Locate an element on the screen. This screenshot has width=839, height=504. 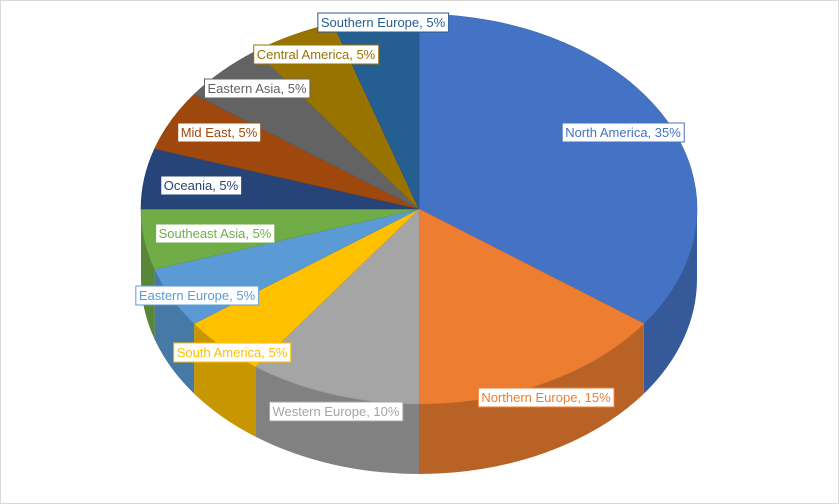
data-label-northern-europe: Northern Europe, 15% is located at coordinates (546, 397).